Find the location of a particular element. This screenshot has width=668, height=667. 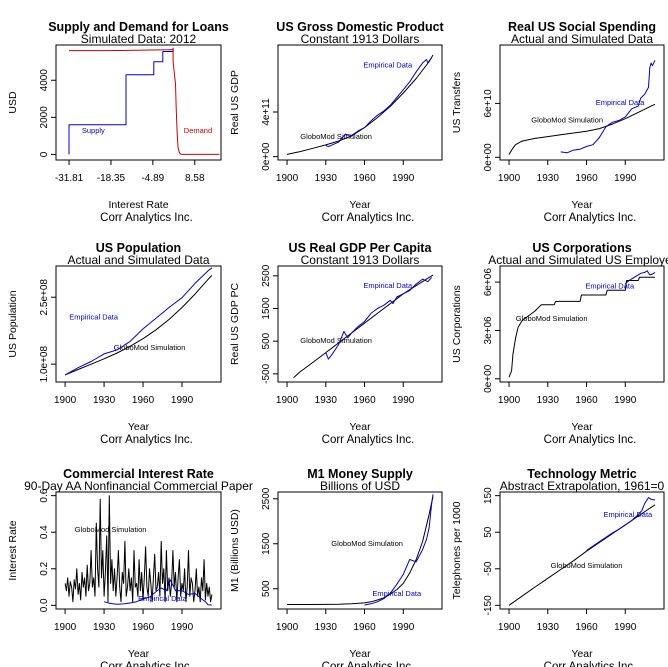

series-label: Supply is located at coordinates (93, 130).